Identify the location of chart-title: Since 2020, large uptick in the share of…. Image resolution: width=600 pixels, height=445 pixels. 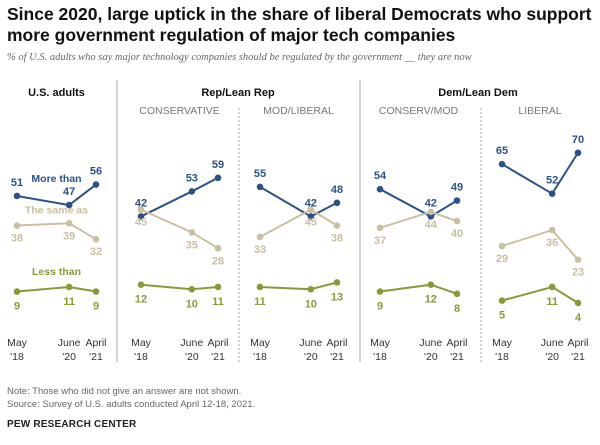
(299, 24).